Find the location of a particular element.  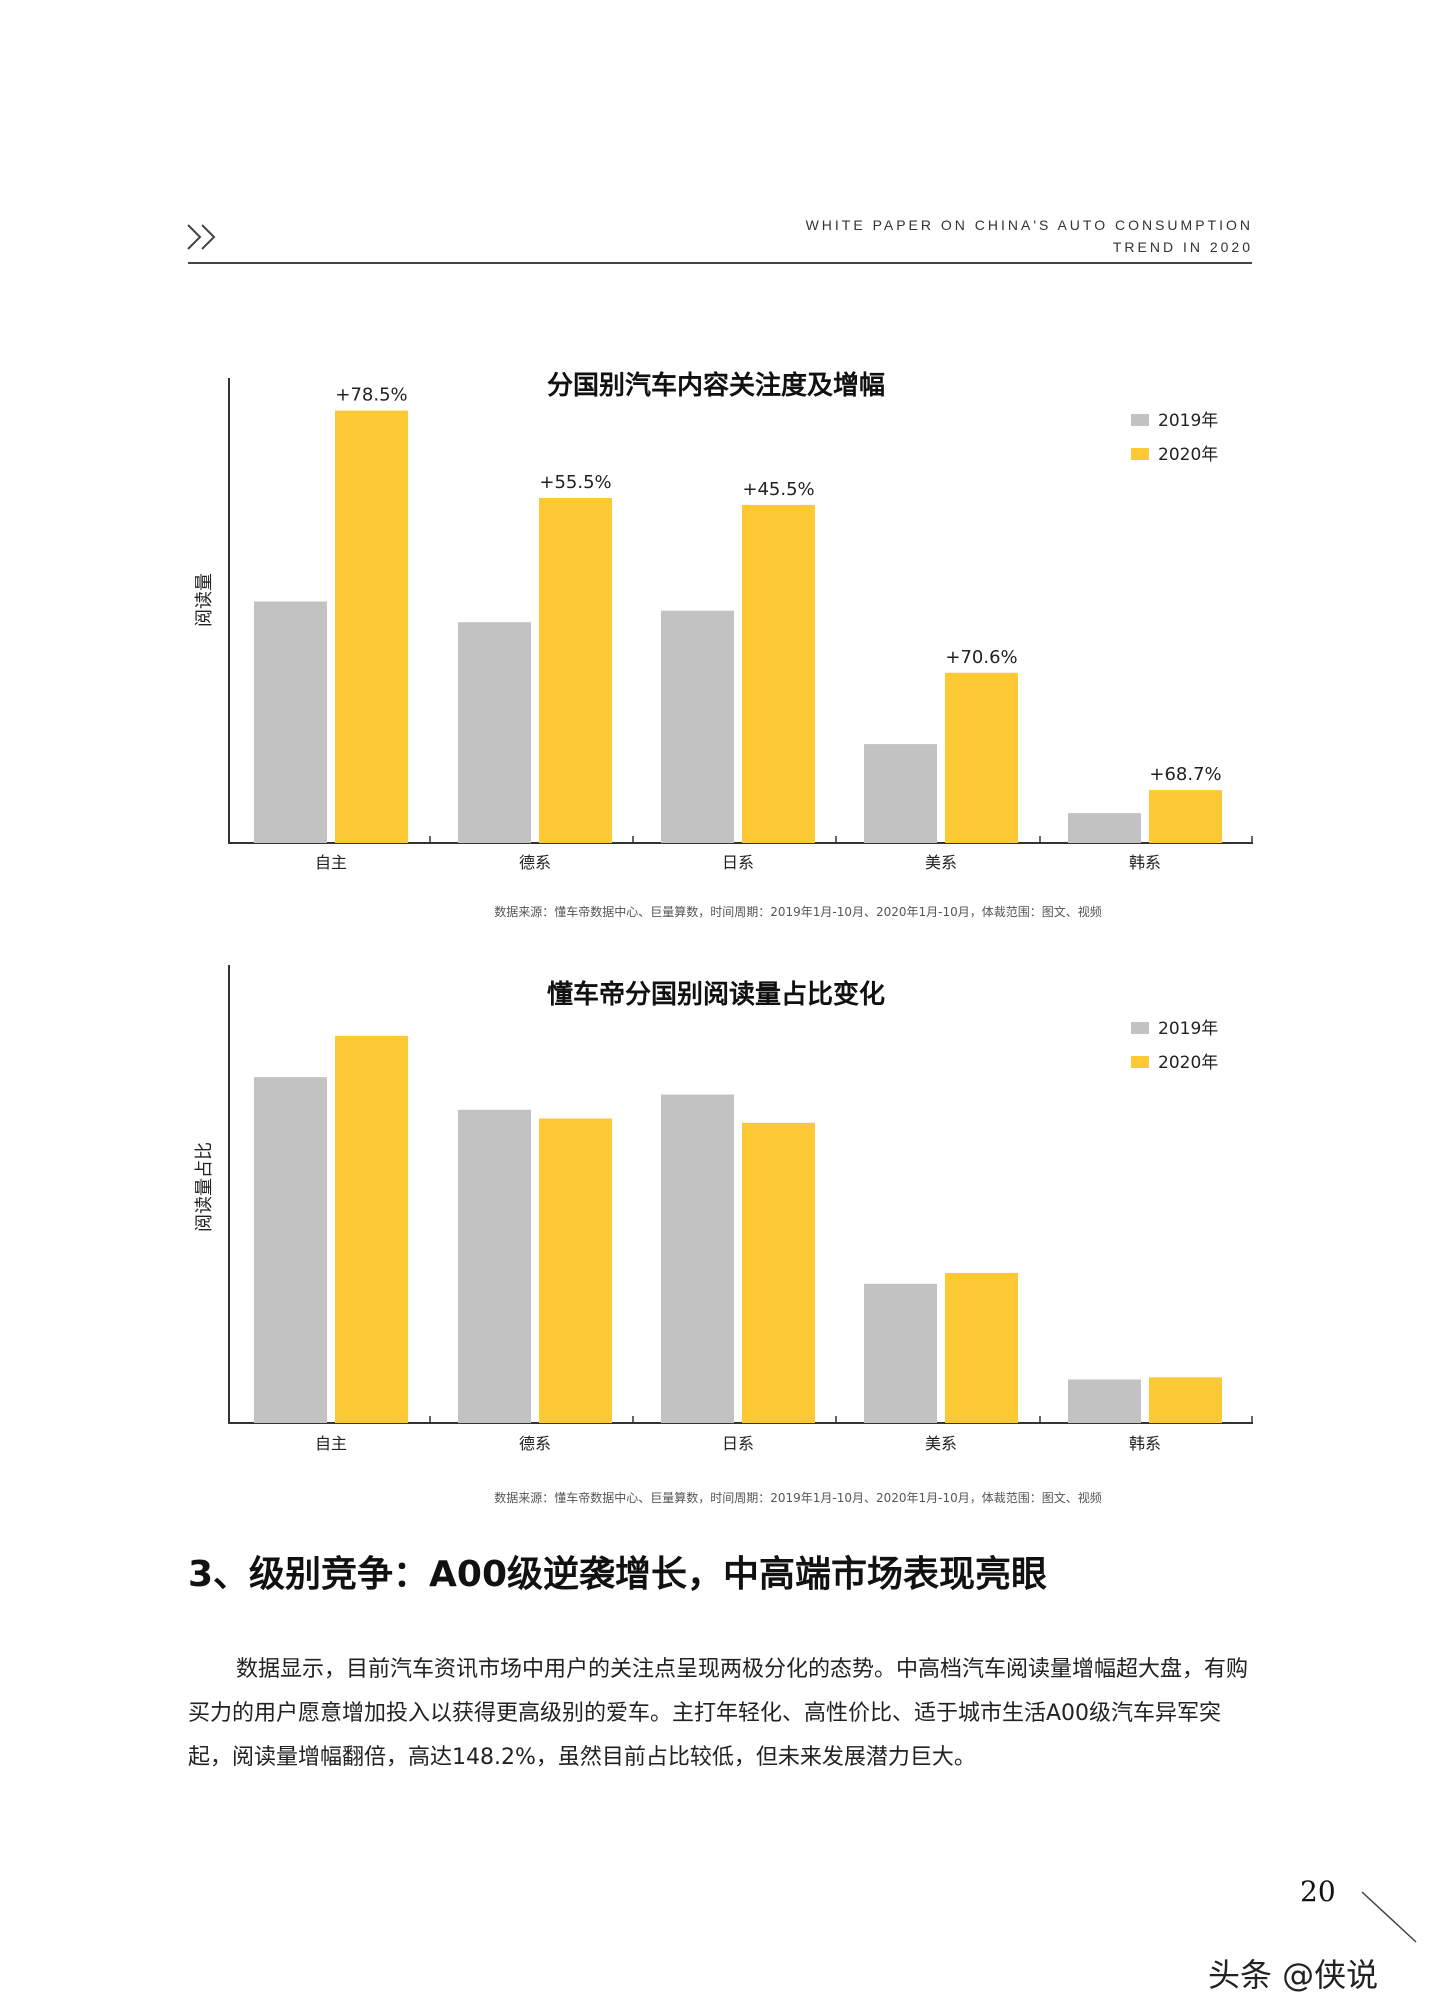

growth-label: +70.6% is located at coordinates (981, 657).